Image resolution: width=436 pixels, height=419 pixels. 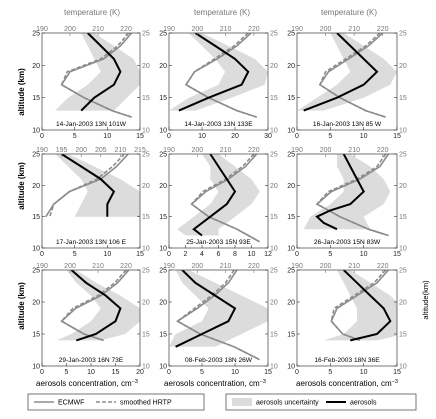 I want to click on bottom-axis-label-1: aerosols concentration, cm−3, so click(x=87, y=383).